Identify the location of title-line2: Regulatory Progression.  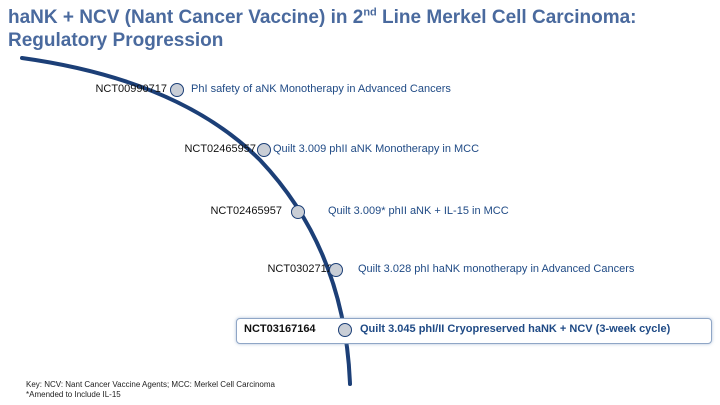
(116, 40).